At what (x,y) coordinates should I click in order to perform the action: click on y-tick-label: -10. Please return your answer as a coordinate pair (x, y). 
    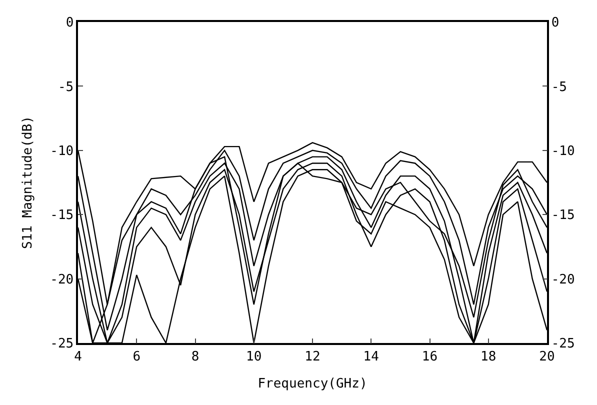
    Looking at the image, I should click on (62, 151).